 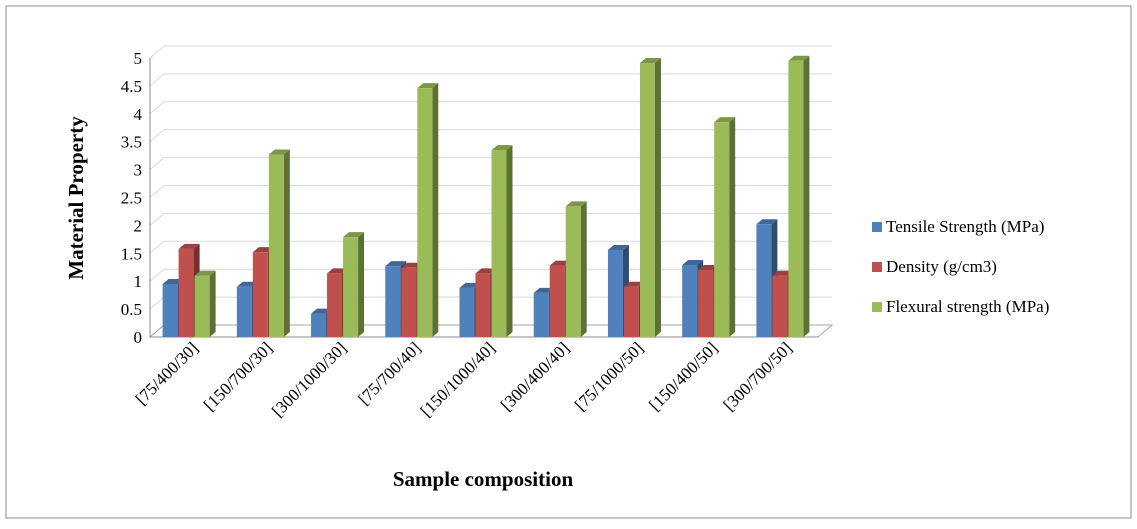 I want to click on legend-item: Density (g/cm3), so click(x=934, y=266).